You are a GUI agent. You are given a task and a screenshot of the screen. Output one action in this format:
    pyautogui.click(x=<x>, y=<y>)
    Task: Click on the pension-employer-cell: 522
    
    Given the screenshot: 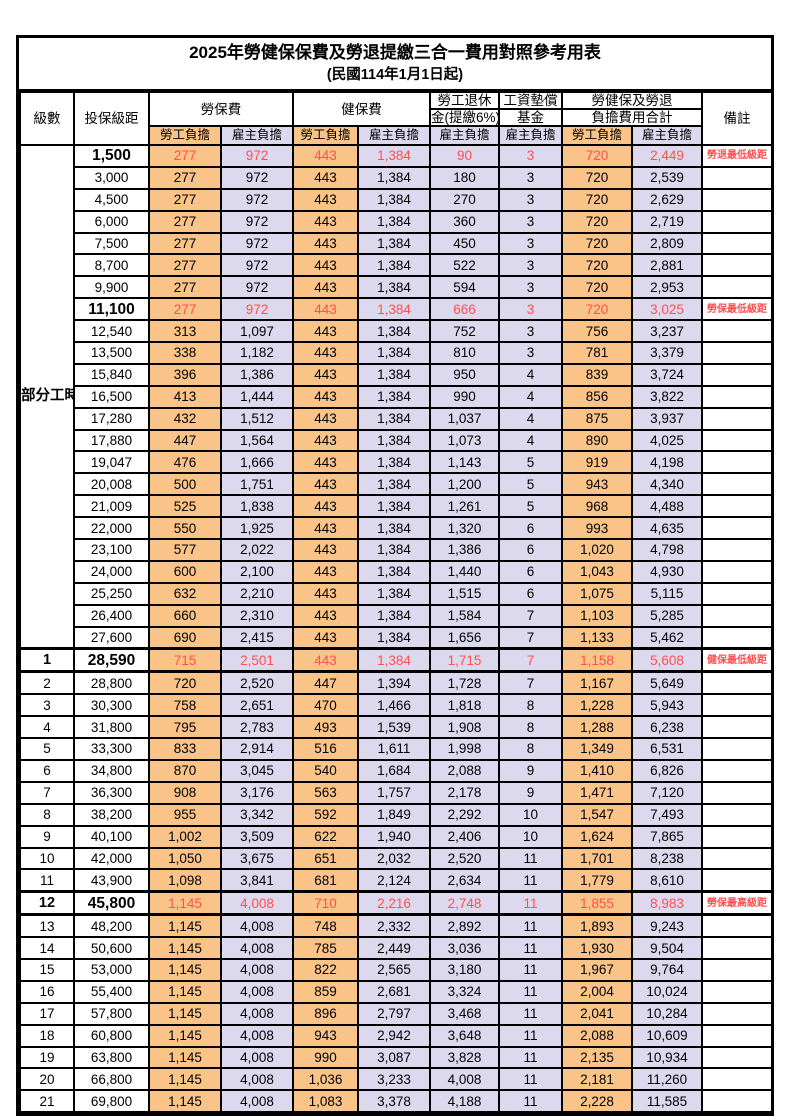 What is the action you would take?
    pyautogui.click(x=464, y=265)
    